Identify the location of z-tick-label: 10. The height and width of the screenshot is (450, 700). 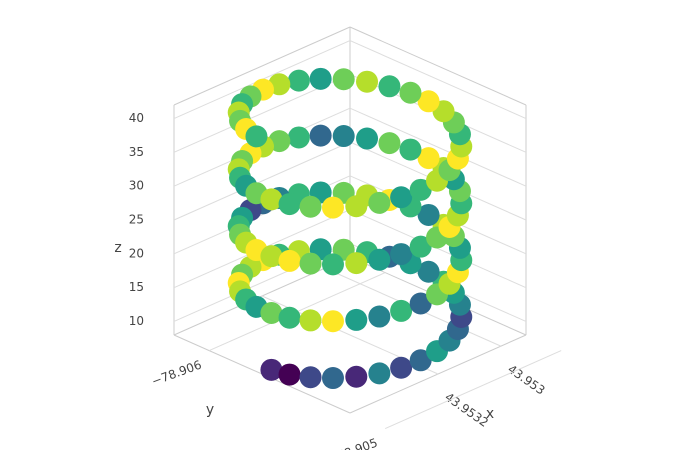
(136, 321).